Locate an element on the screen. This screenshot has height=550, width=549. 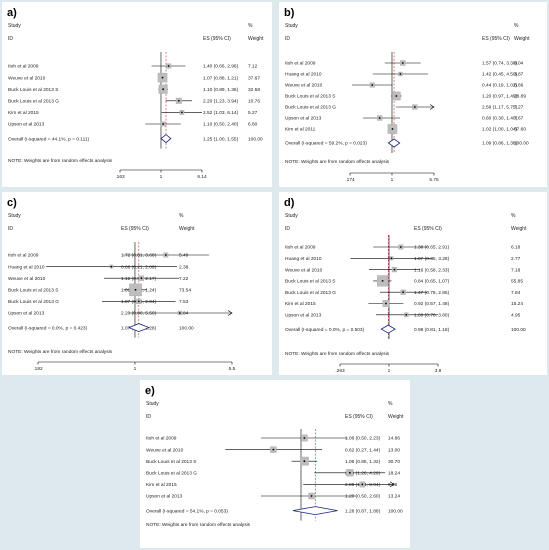
study-weight: 3.84 is located at coordinates (184, 314).